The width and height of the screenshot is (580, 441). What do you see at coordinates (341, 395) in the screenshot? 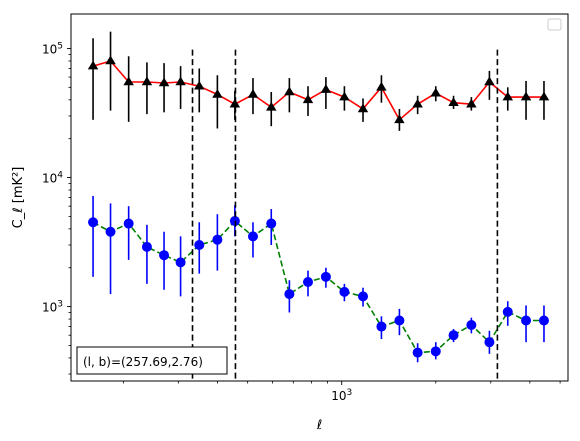
I see `x-tick-label: 103` at bounding box center [341, 395].